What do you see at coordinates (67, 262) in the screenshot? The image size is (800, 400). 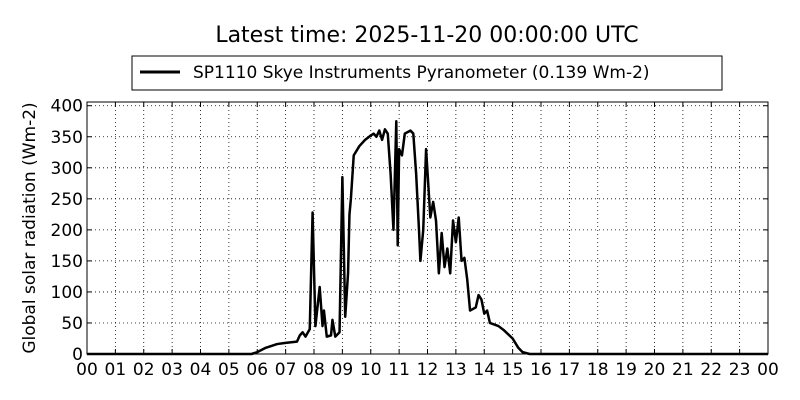 I see `y-tick-label: 150` at bounding box center [67, 262].